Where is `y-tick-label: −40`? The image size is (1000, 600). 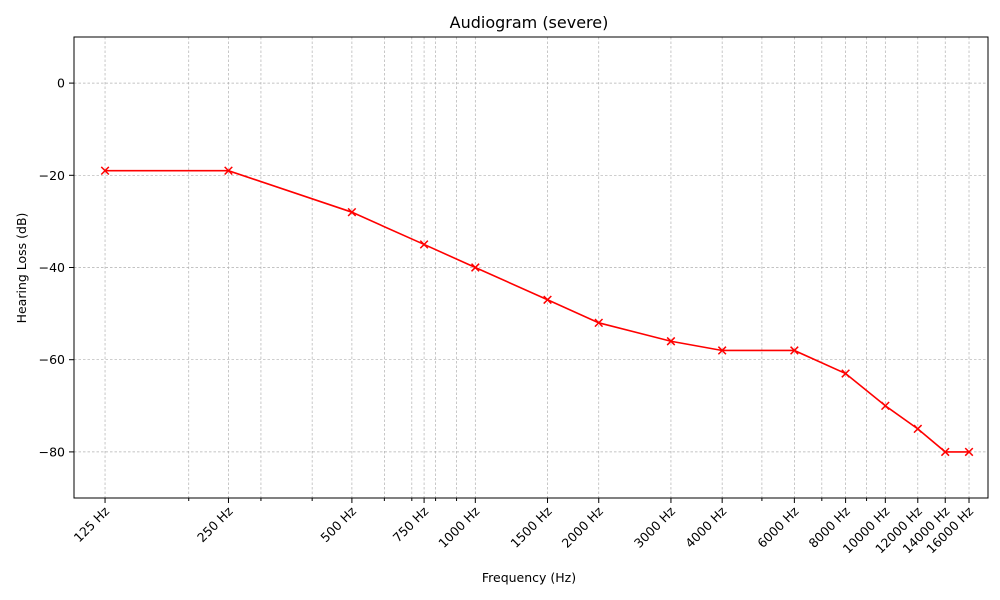 y-tick-label: −40 is located at coordinates (52, 267).